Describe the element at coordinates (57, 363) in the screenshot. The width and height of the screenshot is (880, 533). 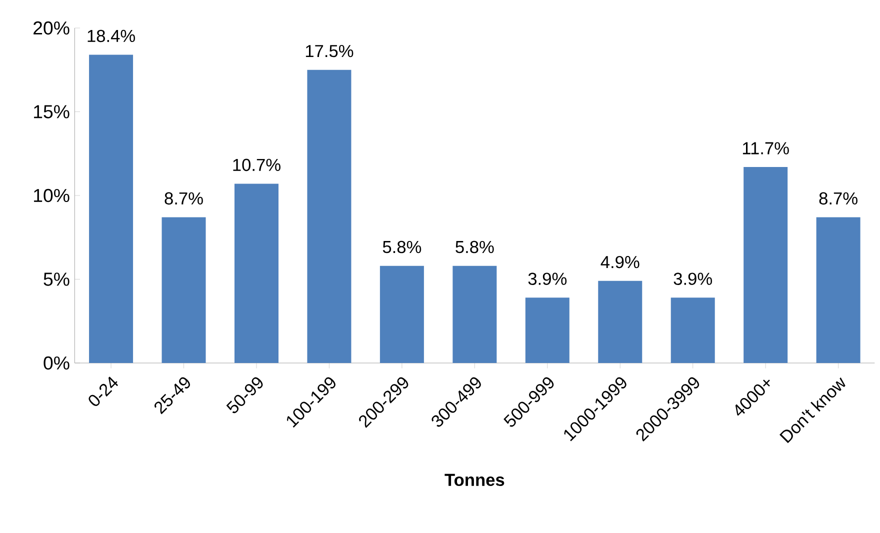
I see `y-tick-label: 0%` at that location.